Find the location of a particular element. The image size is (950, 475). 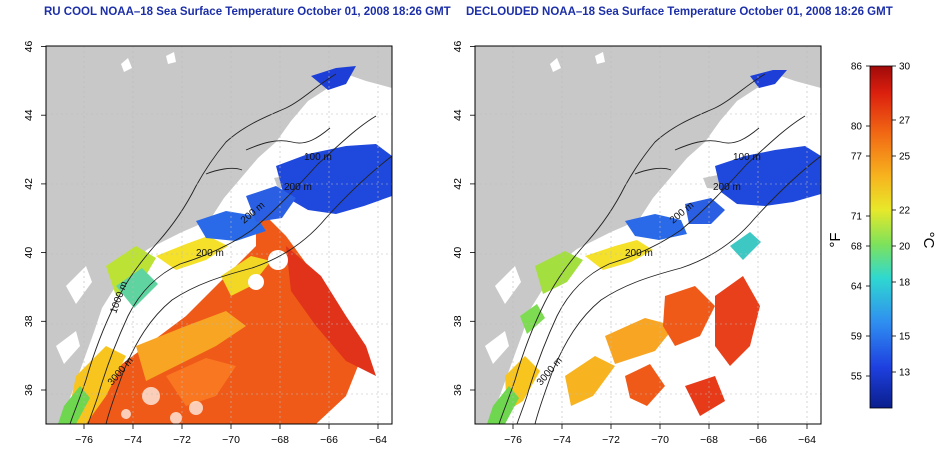

celsius-tick-label: 22 is located at coordinates (905, 211).